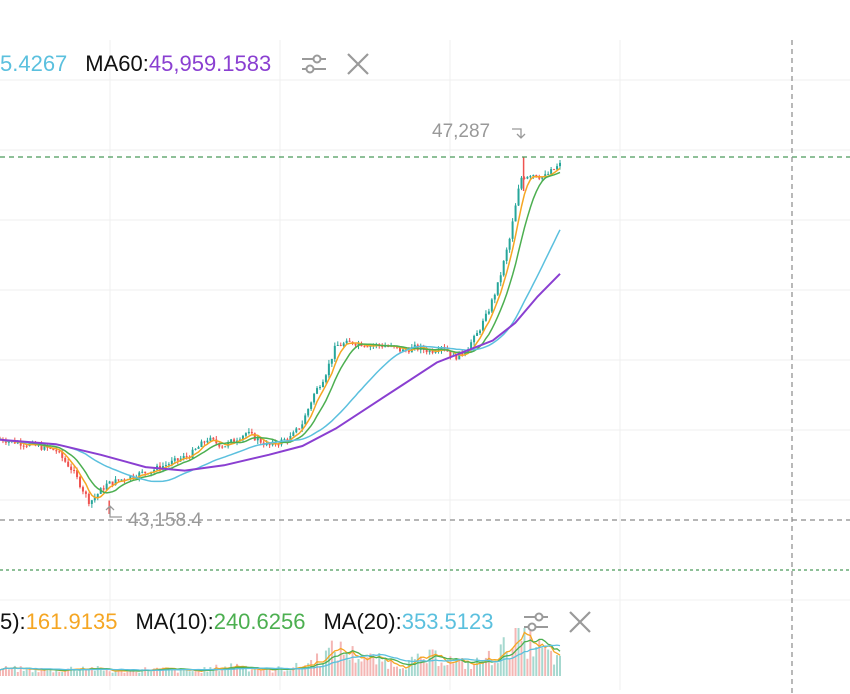  Describe the element at coordinates (461, 131) in the screenshot. I see `high-price-label: 47,287` at that location.